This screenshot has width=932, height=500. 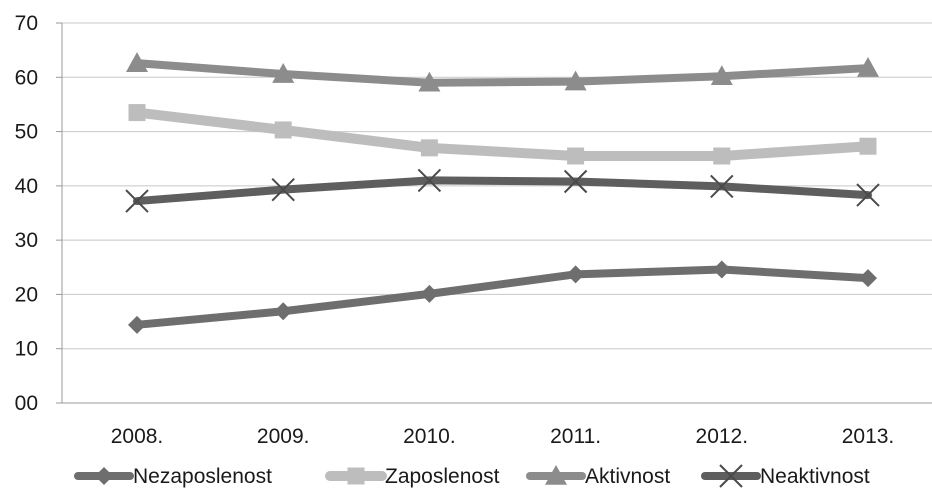 I want to click on legend-item: Nezaposlenost, so click(x=173, y=476).